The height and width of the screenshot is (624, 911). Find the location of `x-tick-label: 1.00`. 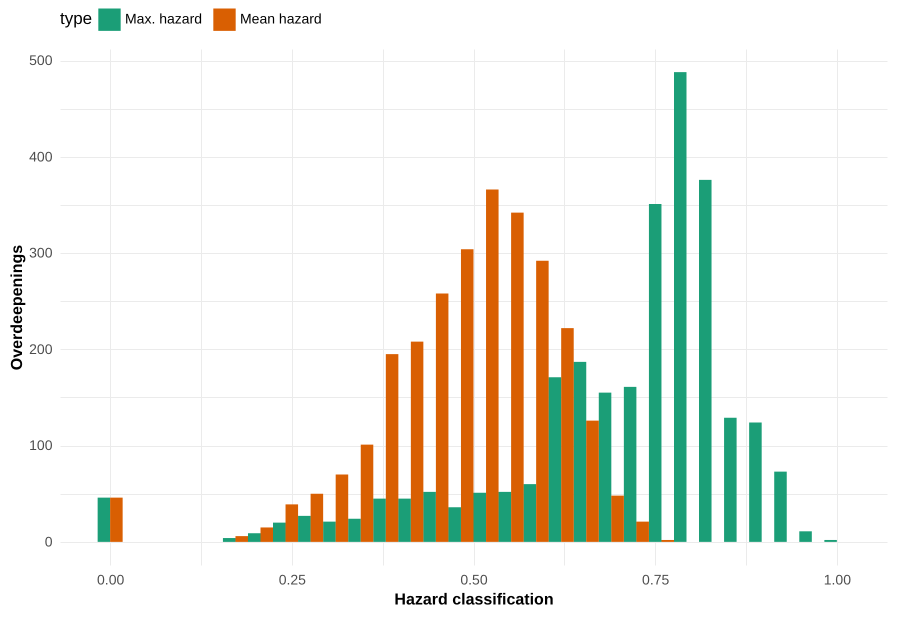

x-tick-label: 1.00 is located at coordinates (838, 580).